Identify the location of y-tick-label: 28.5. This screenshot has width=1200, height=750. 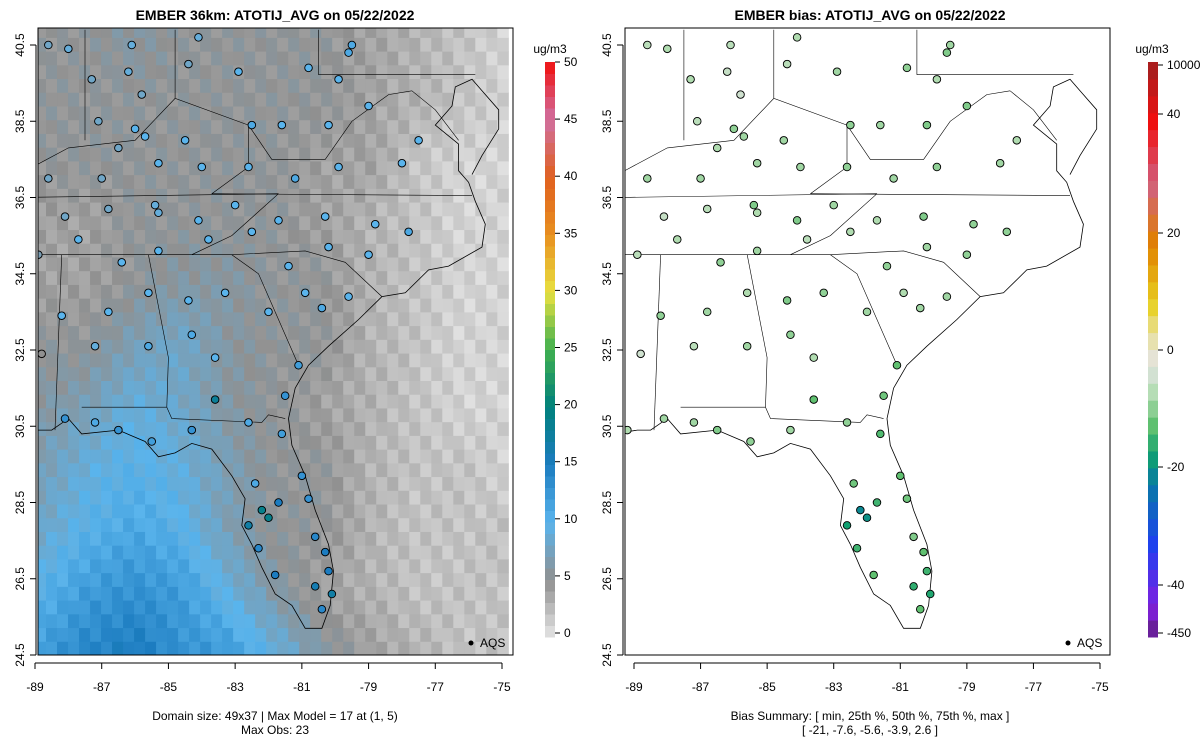
(607, 502).